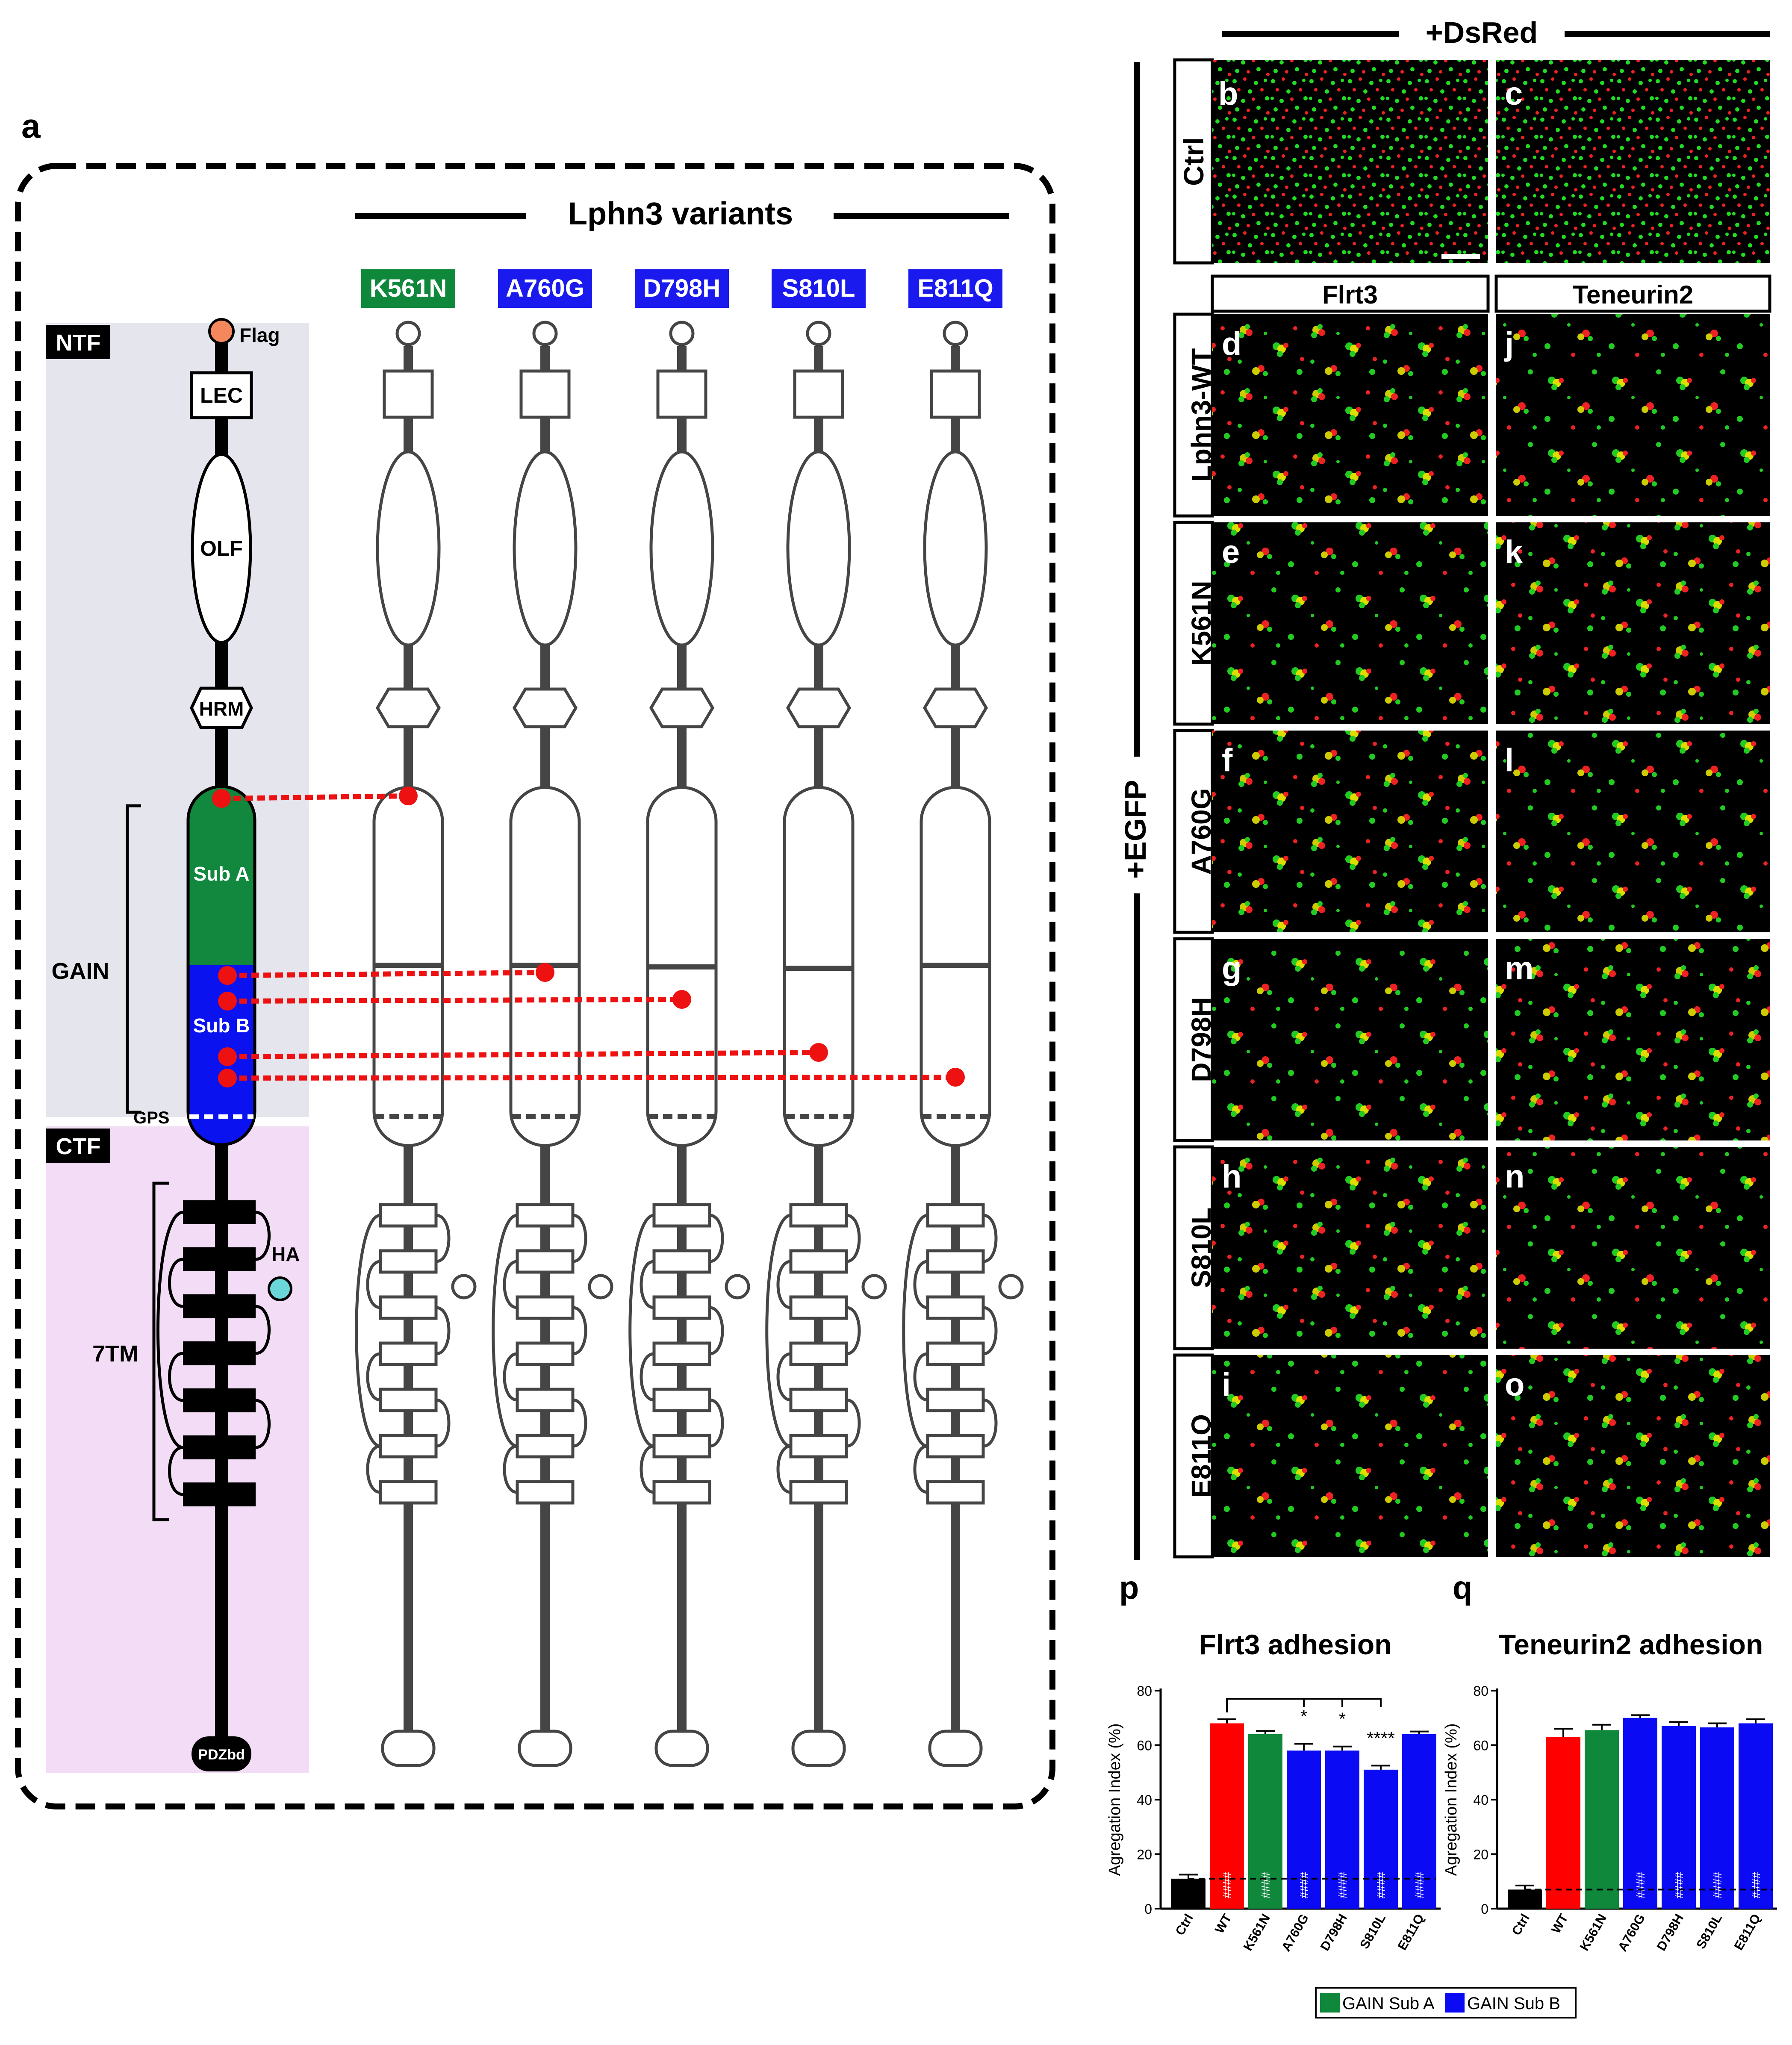 The image size is (1792, 2045). What do you see at coordinates (408, 548) in the screenshot?
I see `variant-olf` at bounding box center [408, 548].